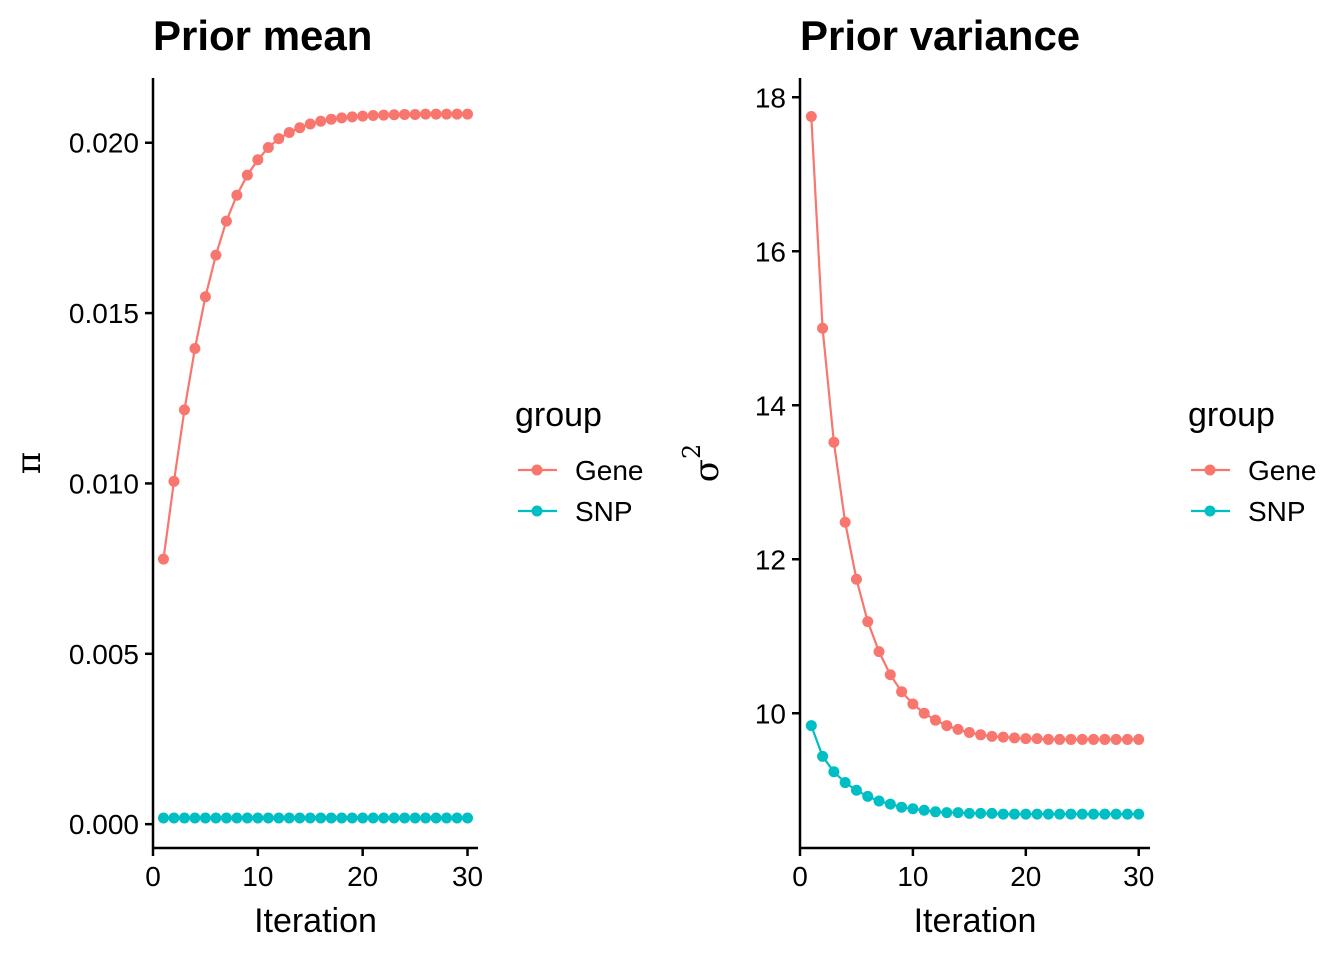 This screenshot has height=960, width=1344. I want to click on legend: group Gene SNP, so click(1252, 461).